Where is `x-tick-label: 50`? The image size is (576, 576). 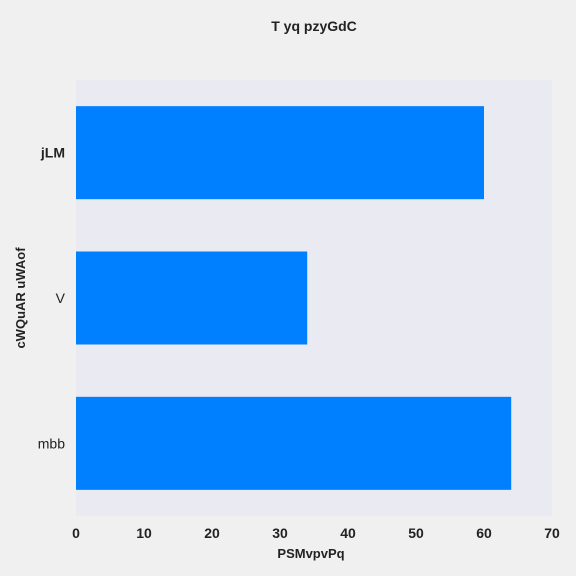 x-tick-label: 50 is located at coordinates (416, 533).